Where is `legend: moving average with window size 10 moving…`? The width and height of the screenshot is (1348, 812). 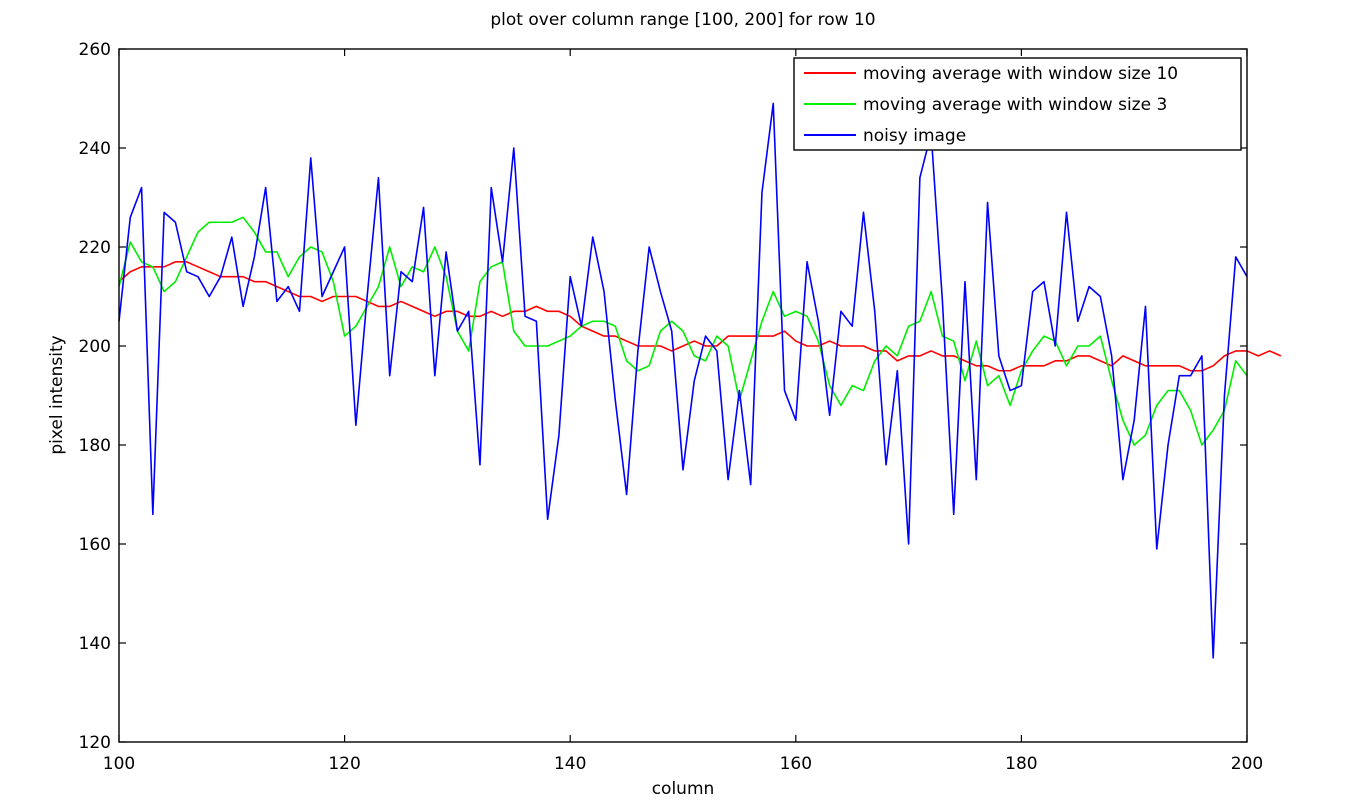
legend: moving average with window size 10 moving… is located at coordinates (1017, 104).